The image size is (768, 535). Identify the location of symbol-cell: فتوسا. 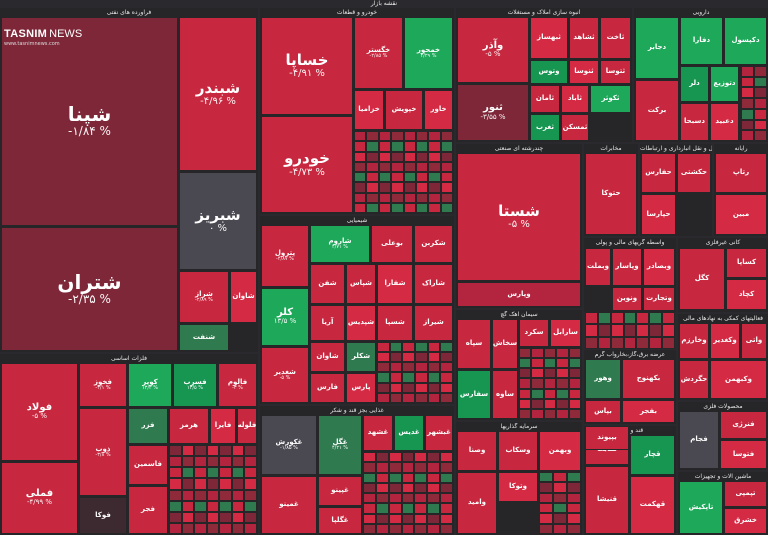
(743, 454).